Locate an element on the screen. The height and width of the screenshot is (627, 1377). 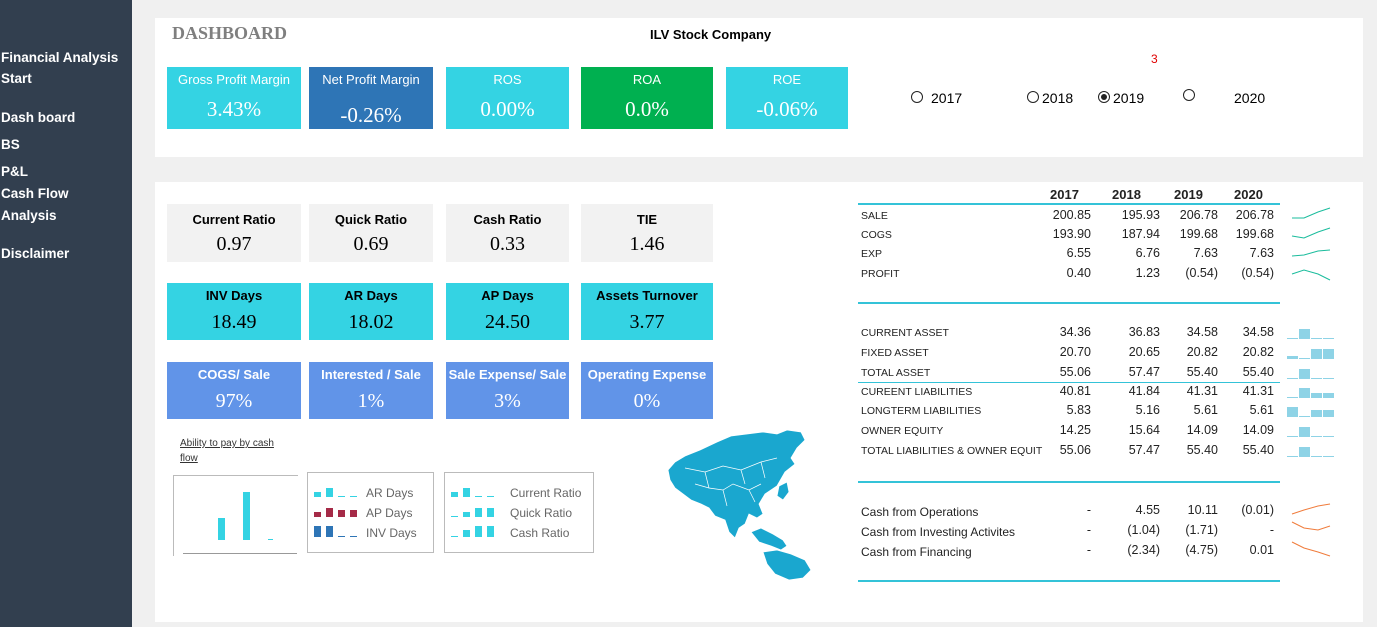
kpi-net-profit-margin: Net Profit Margin -0.26% is located at coordinates (371, 98).